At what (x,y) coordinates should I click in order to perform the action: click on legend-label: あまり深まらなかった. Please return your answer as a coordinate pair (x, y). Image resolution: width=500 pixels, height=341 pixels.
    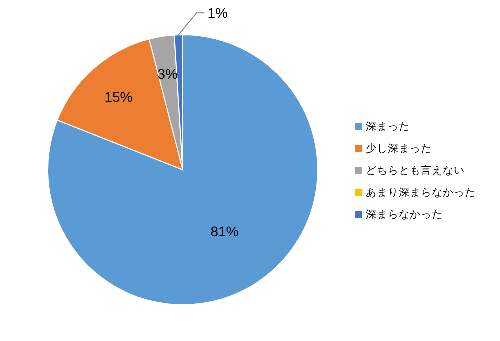
    Looking at the image, I should click on (421, 193).